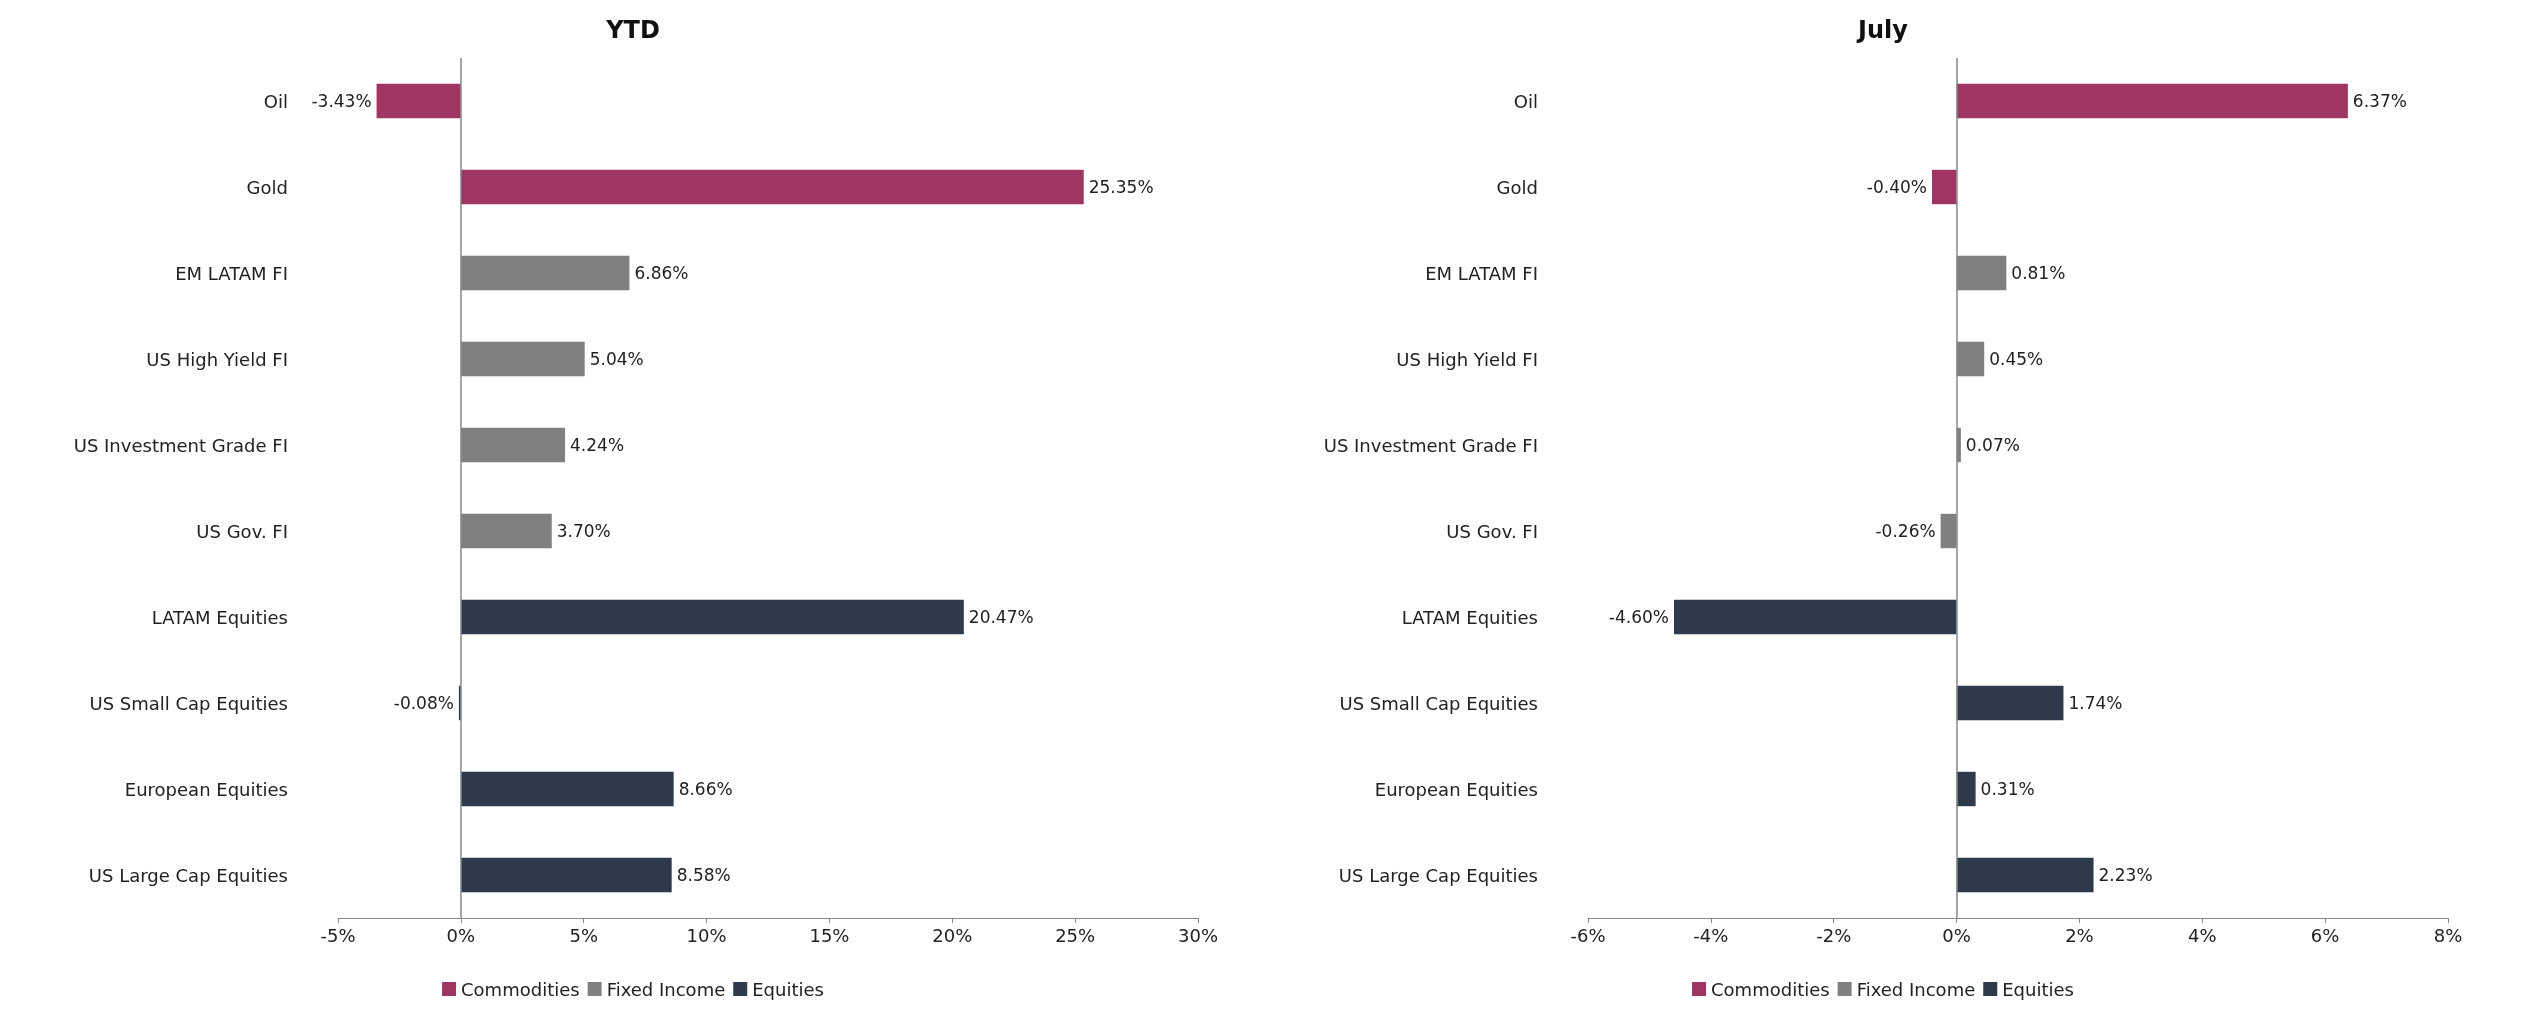  Describe the element at coordinates (2016, 359) in the screenshot. I see `data-label: 0.45%` at that location.